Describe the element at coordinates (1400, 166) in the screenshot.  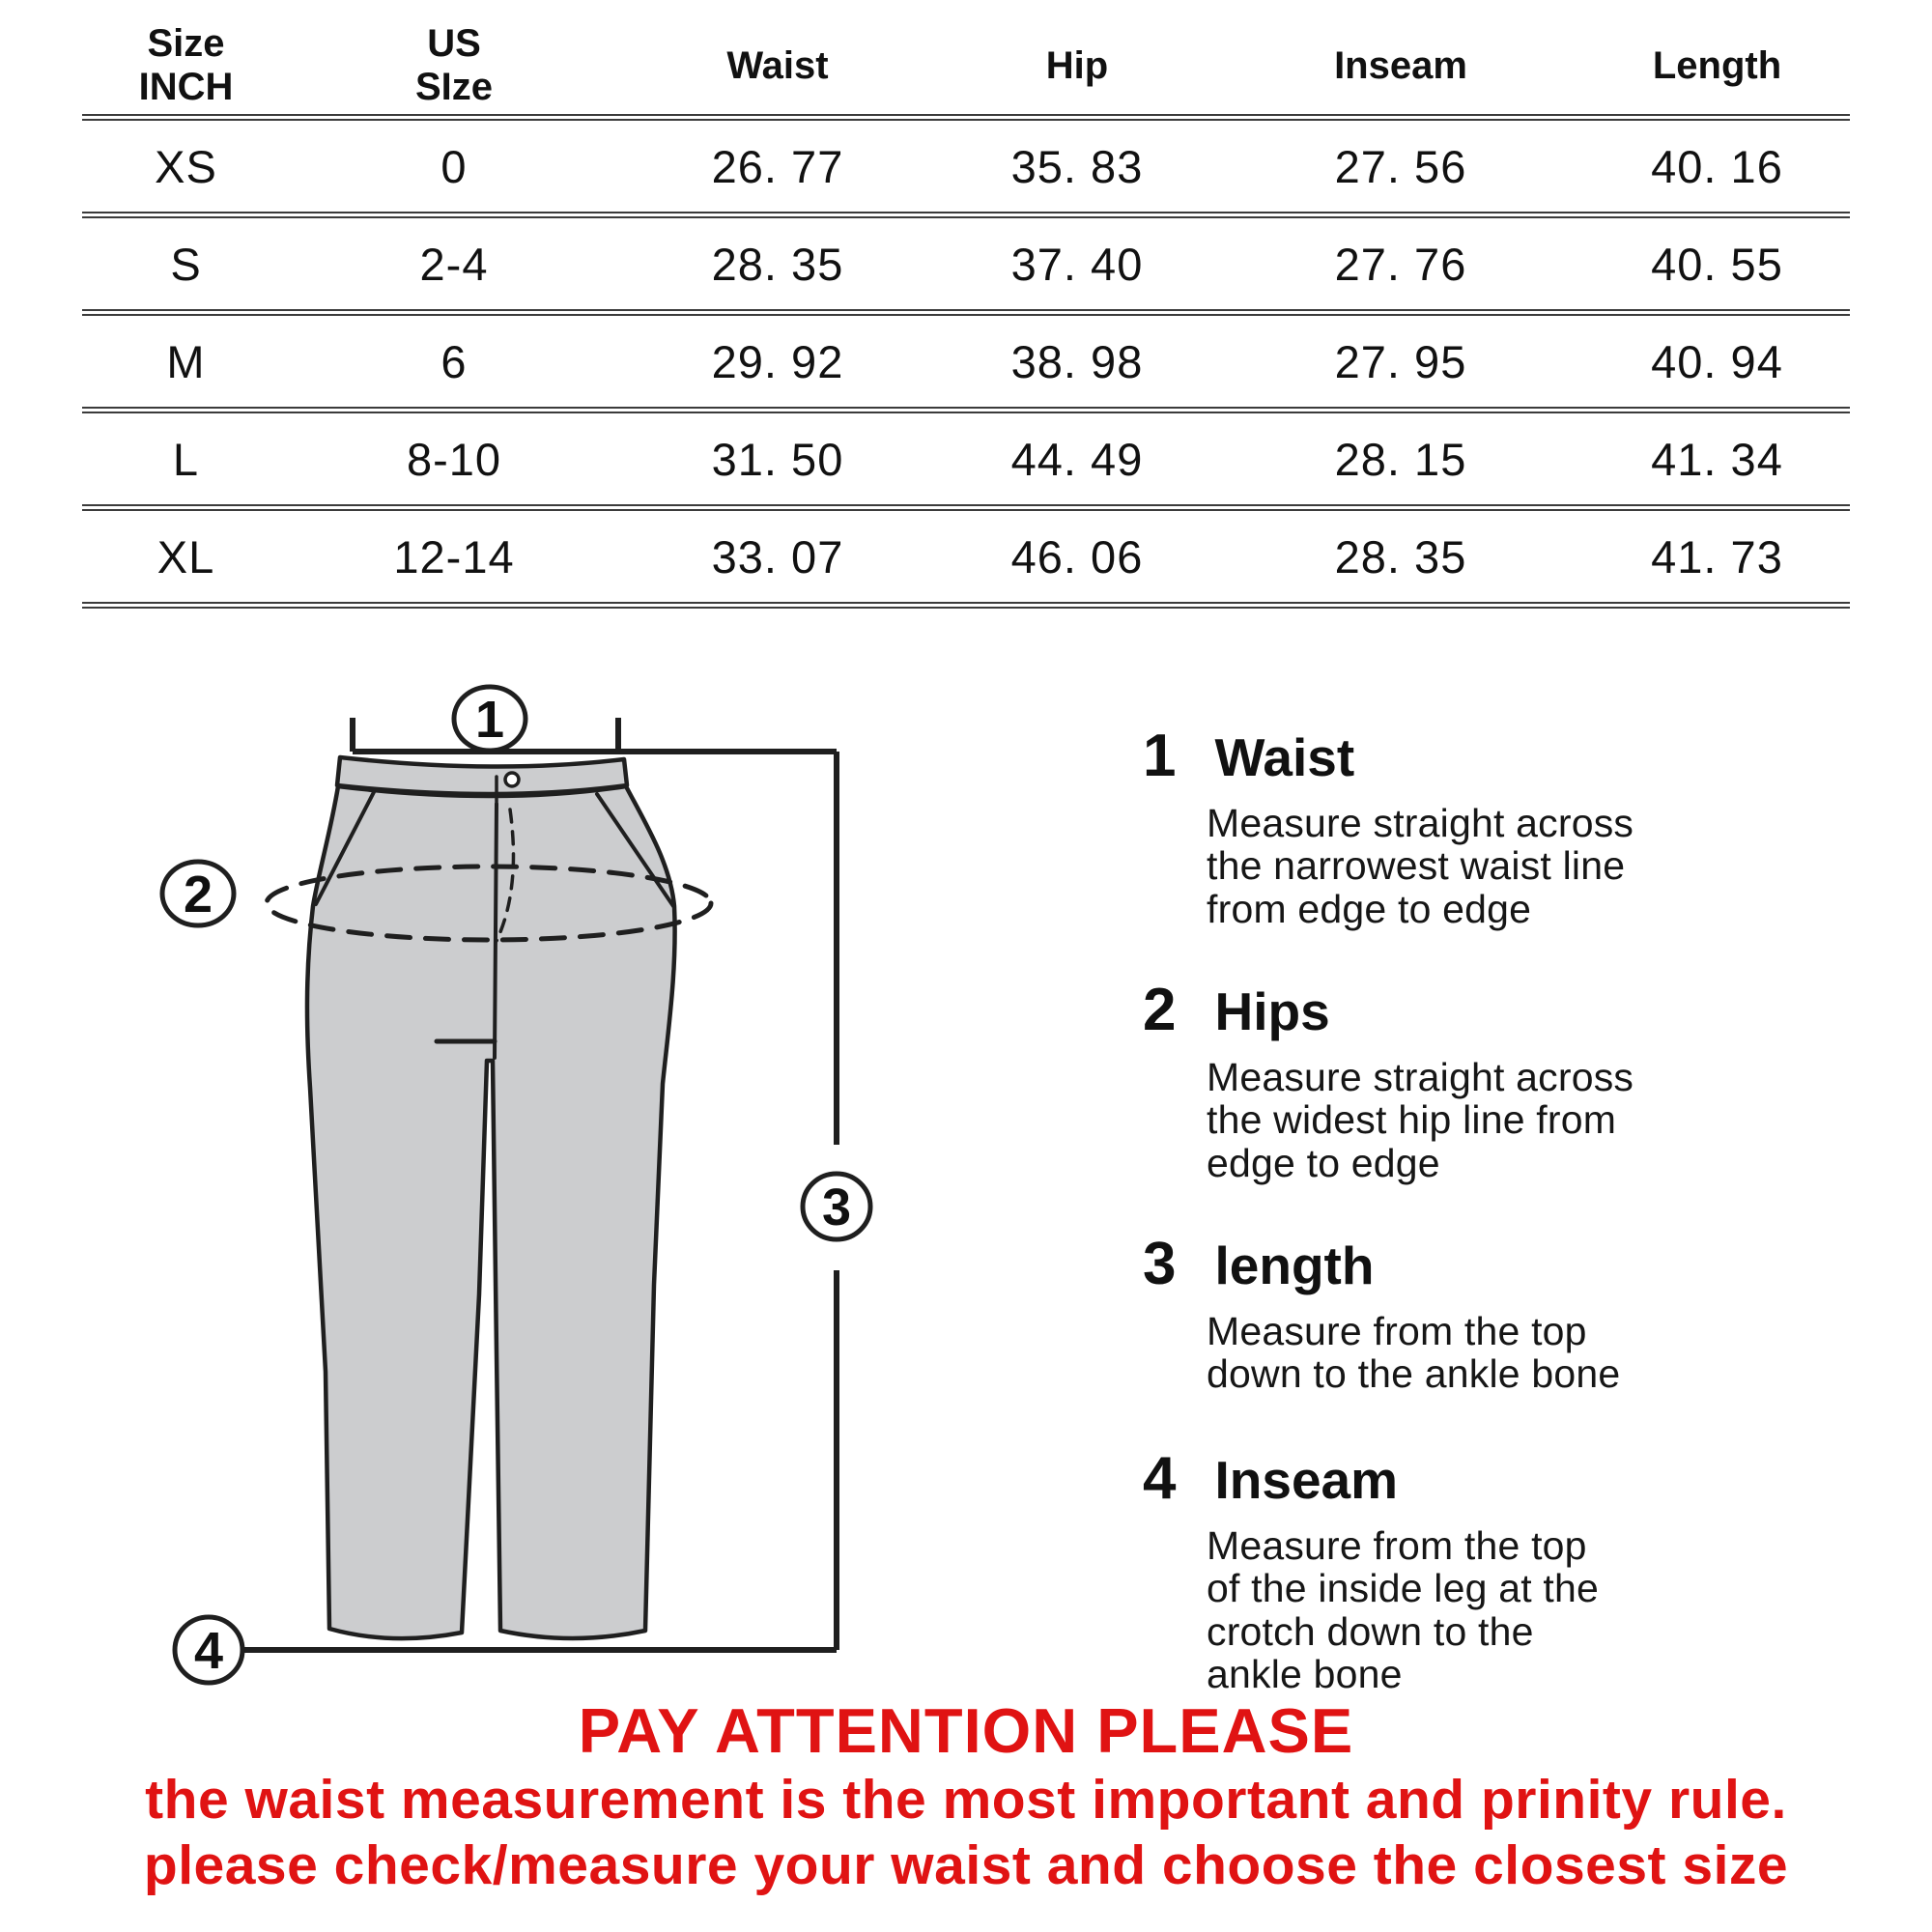
I see `cell-inseam: 27. 56` at that location.